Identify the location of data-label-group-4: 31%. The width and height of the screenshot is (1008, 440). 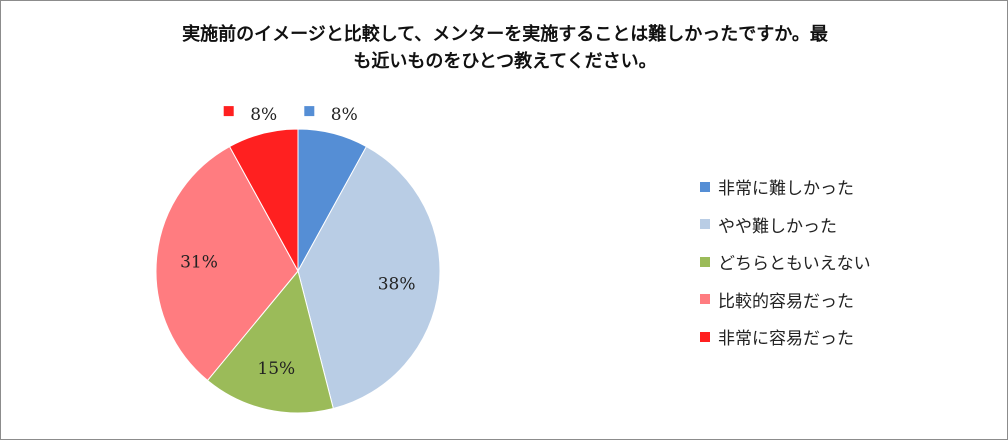
(199, 263).